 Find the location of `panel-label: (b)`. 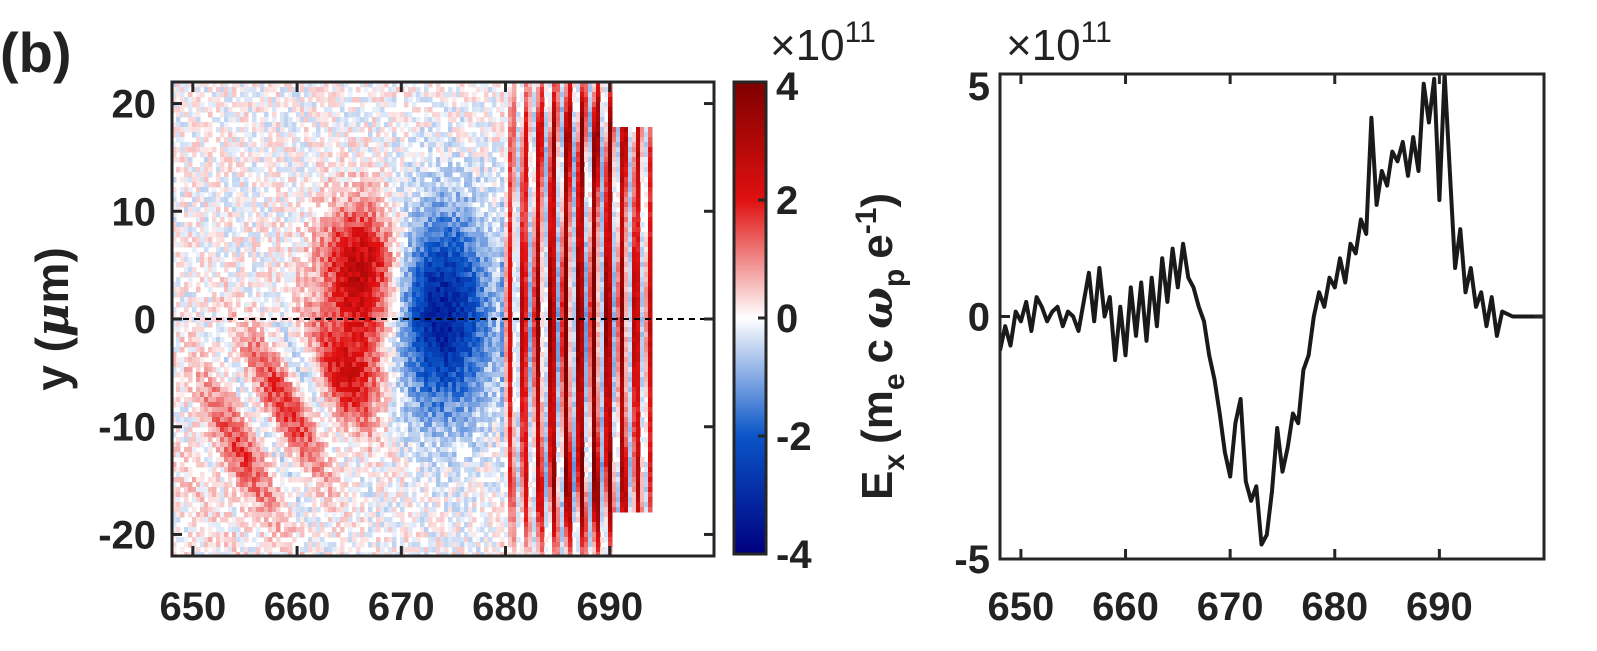

panel-label: (b) is located at coordinates (36, 52).